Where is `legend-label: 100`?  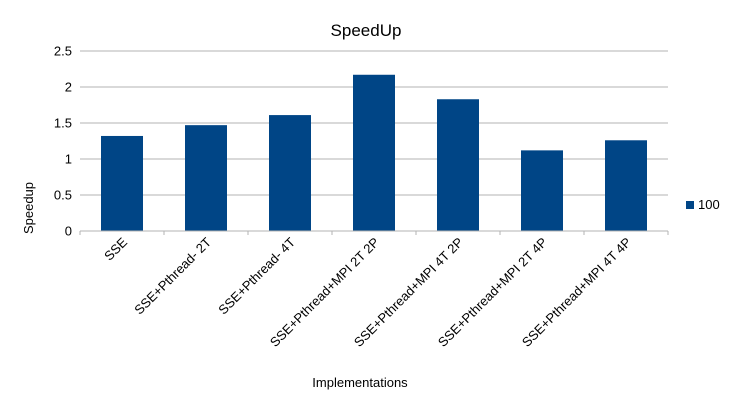 legend-label: 100 is located at coordinates (709, 204).